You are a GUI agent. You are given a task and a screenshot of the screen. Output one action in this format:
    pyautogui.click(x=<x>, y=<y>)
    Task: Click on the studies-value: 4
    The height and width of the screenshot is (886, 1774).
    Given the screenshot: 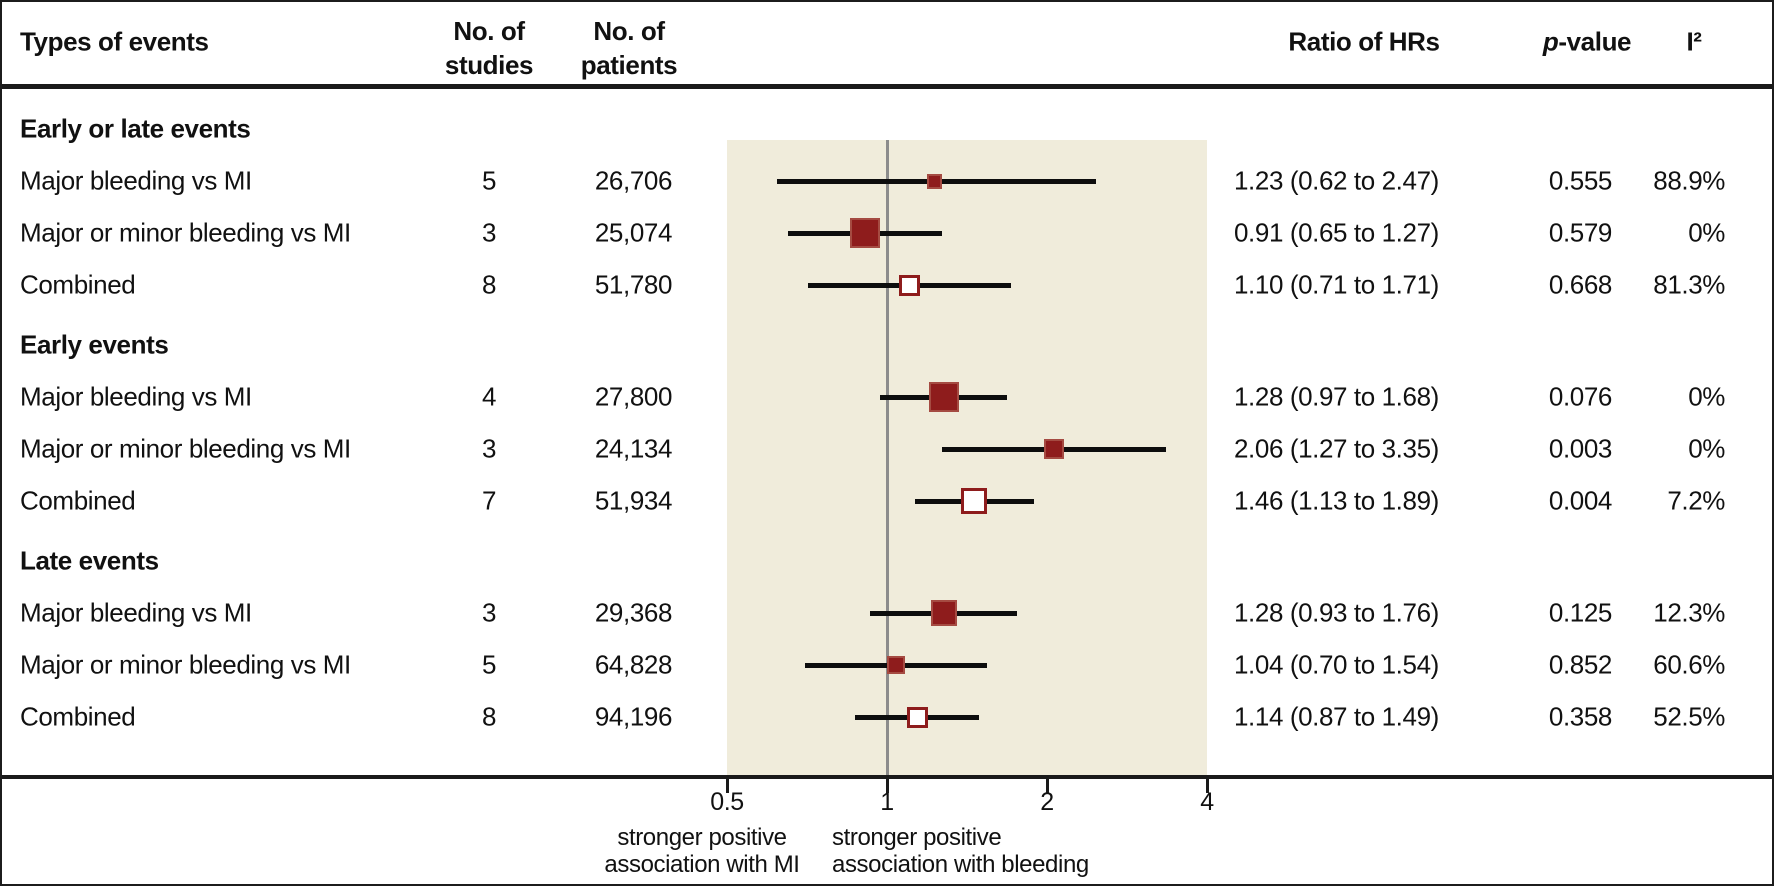 What is the action you would take?
    pyautogui.click(x=489, y=396)
    